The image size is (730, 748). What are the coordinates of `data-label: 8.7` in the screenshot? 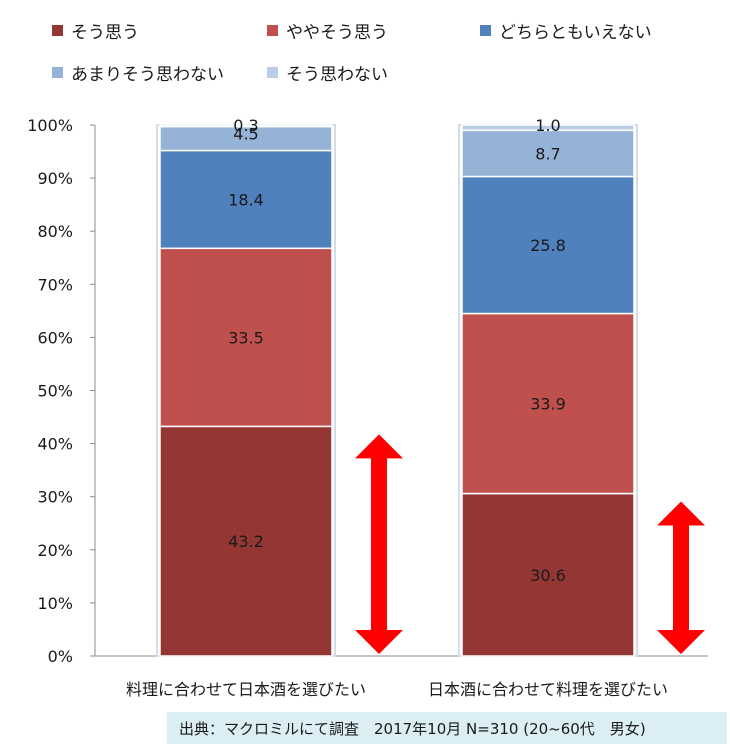 It's located at (547, 153).